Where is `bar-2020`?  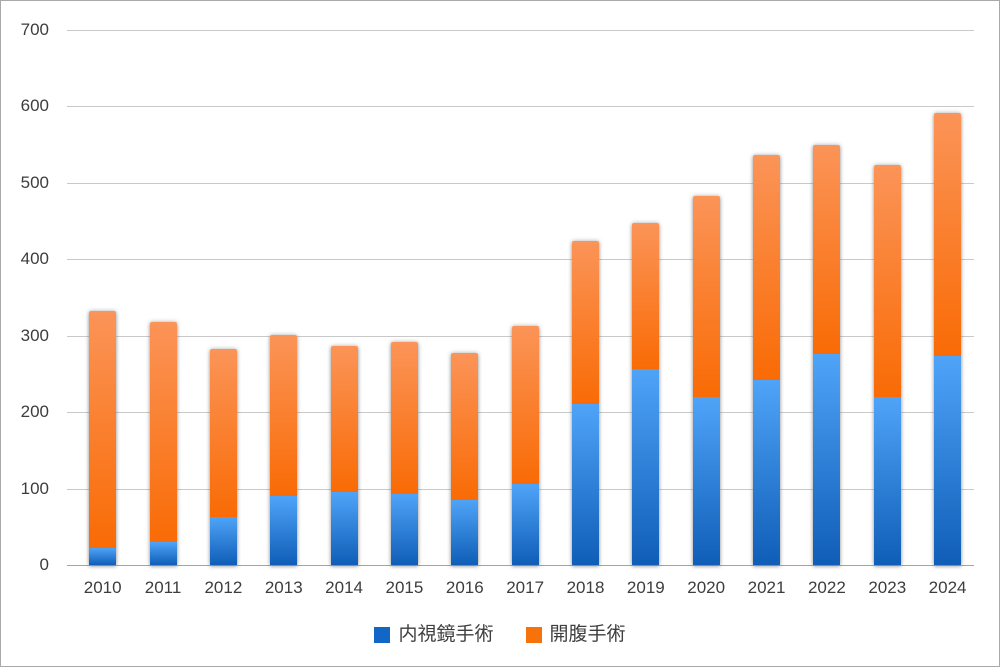
bar-2020 is located at coordinates (706, 380).